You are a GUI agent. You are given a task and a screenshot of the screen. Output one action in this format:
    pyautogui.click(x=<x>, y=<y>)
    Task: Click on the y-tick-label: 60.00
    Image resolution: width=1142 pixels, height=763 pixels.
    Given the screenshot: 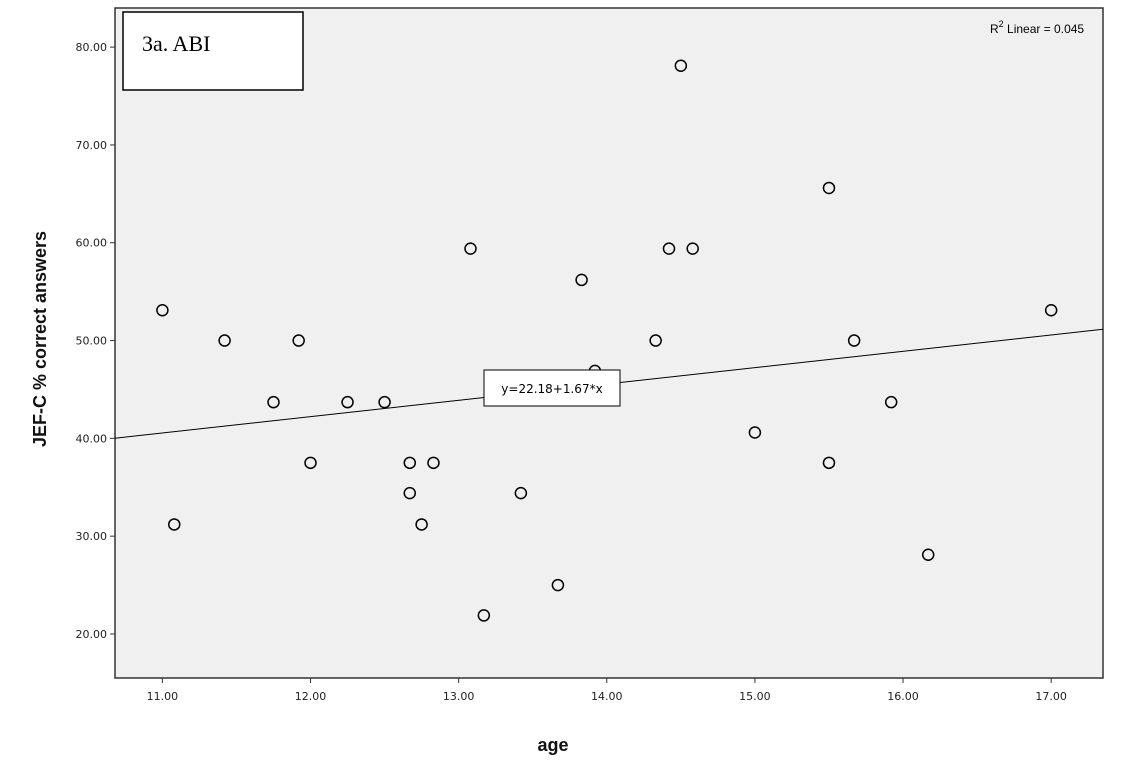 What is the action you would take?
    pyautogui.click(x=92, y=243)
    